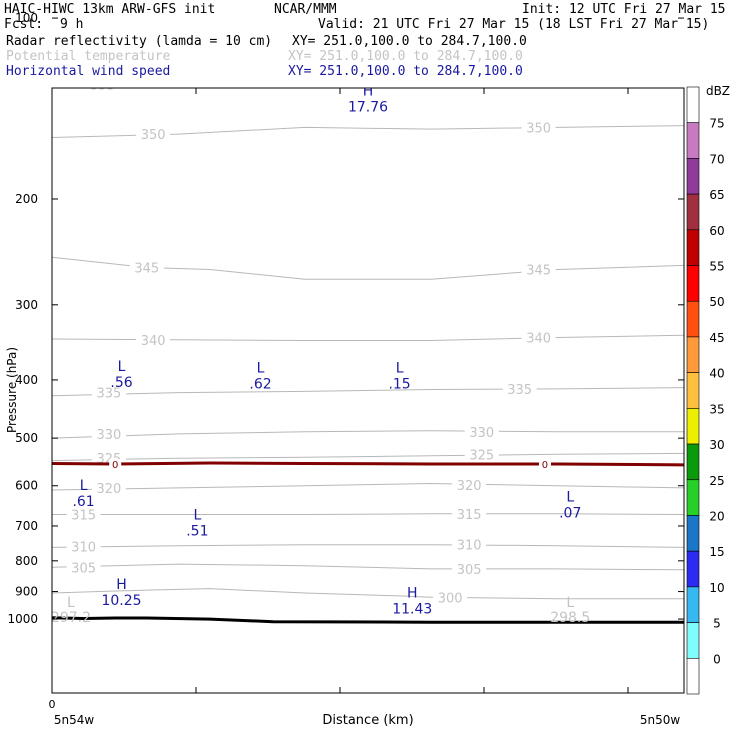 The height and width of the screenshot is (740, 740). I want to click on x-left-location: 5n54w, so click(74, 720).